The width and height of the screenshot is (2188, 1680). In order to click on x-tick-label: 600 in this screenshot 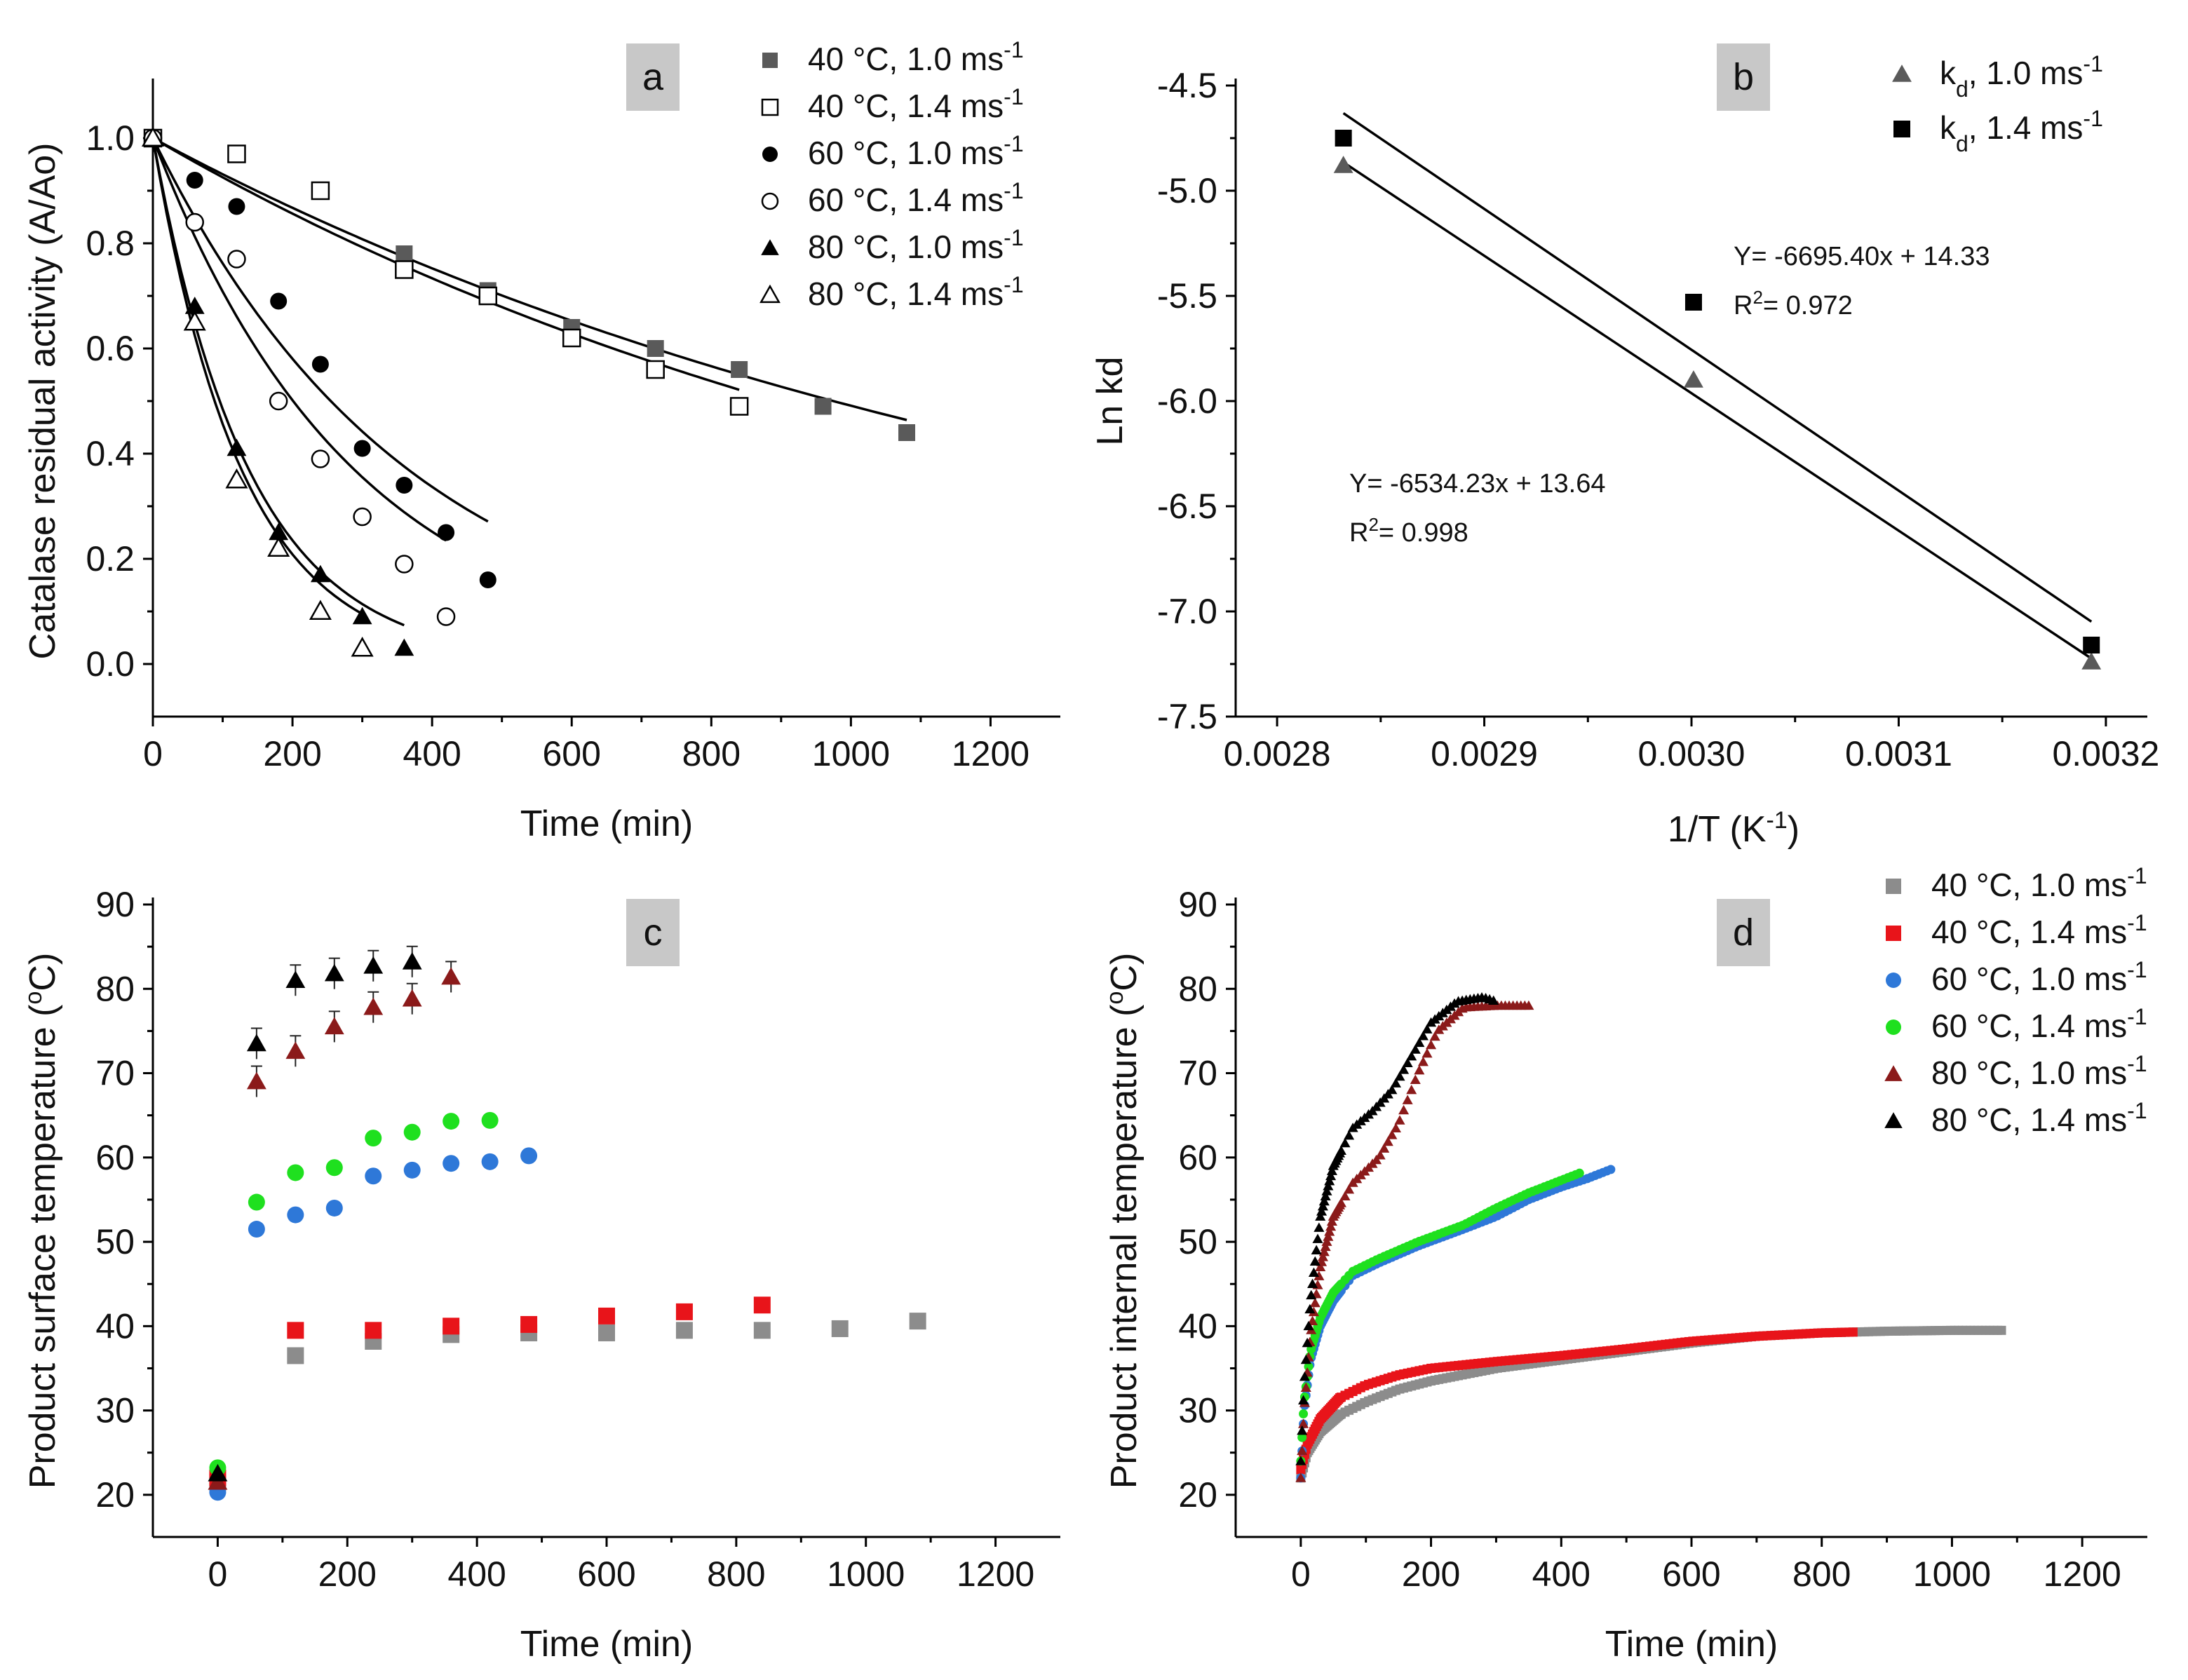, I will do `click(1691, 1574)`.